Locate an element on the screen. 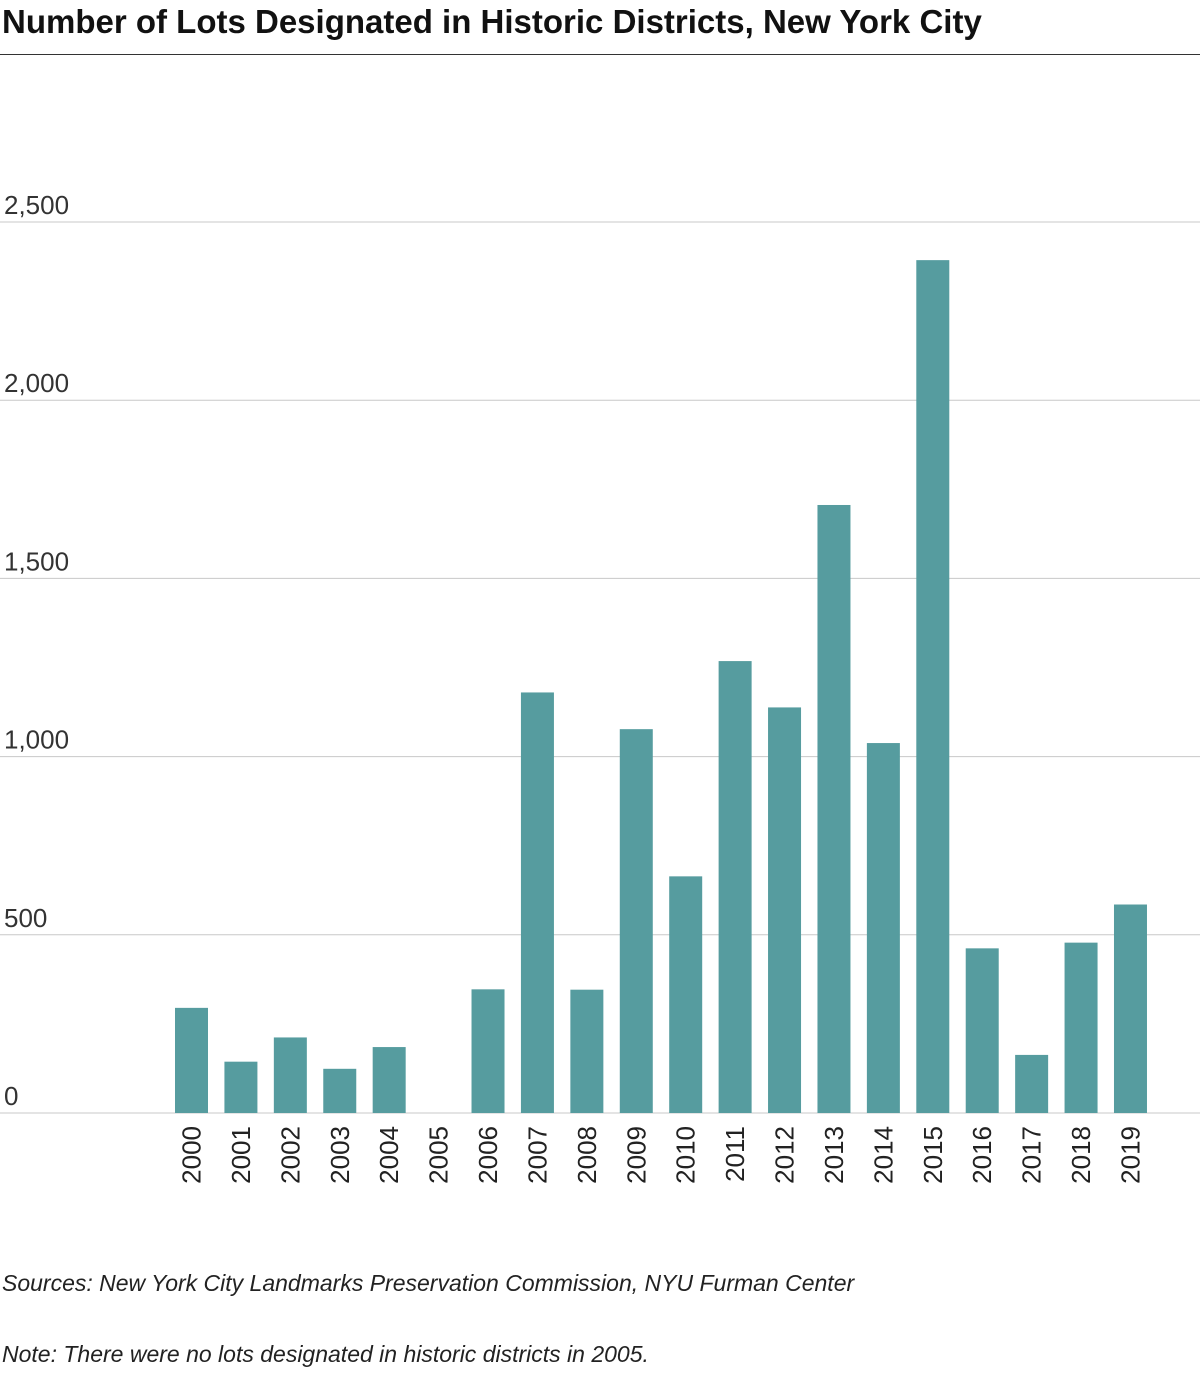  bar-2014 is located at coordinates (883, 928).